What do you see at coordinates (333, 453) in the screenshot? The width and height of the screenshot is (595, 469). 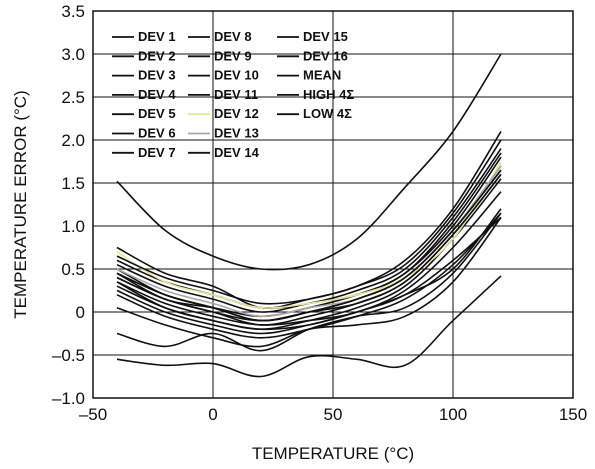 I see `x-axis-title: TEMPERATURE (°C)` at bounding box center [333, 453].